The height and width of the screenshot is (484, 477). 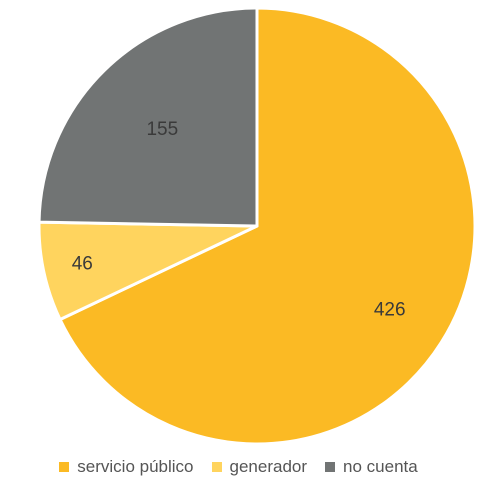 I want to click on legend-swatch-servicio-publico, so click(x=64, y=467).